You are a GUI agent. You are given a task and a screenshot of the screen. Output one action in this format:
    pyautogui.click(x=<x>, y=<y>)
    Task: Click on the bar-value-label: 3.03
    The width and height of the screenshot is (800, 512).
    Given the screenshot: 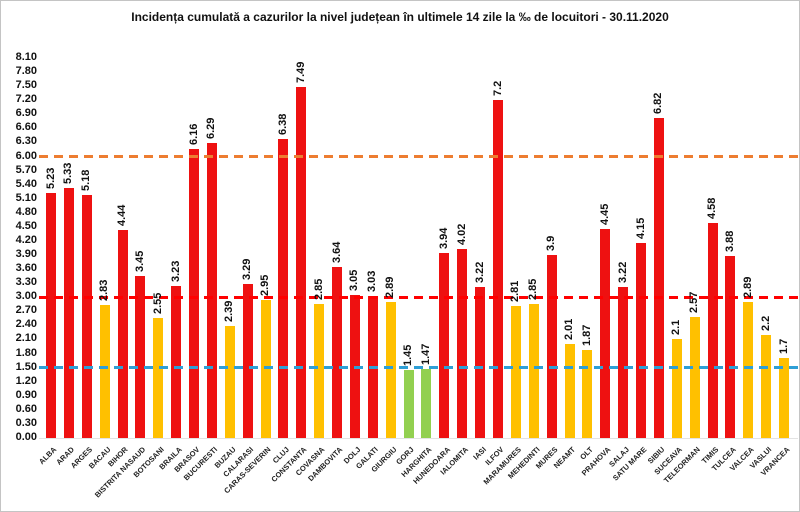 What is the action you would take?
    pyautogui.click(x=372, y=281)
    